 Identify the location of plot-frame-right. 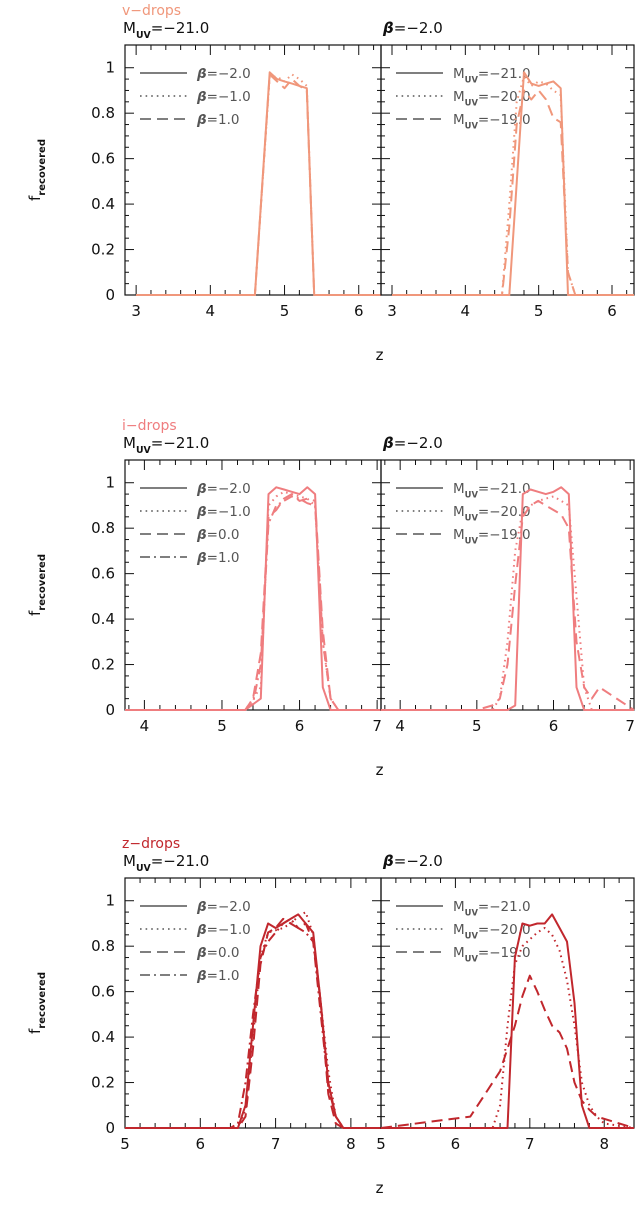
(507, 585).